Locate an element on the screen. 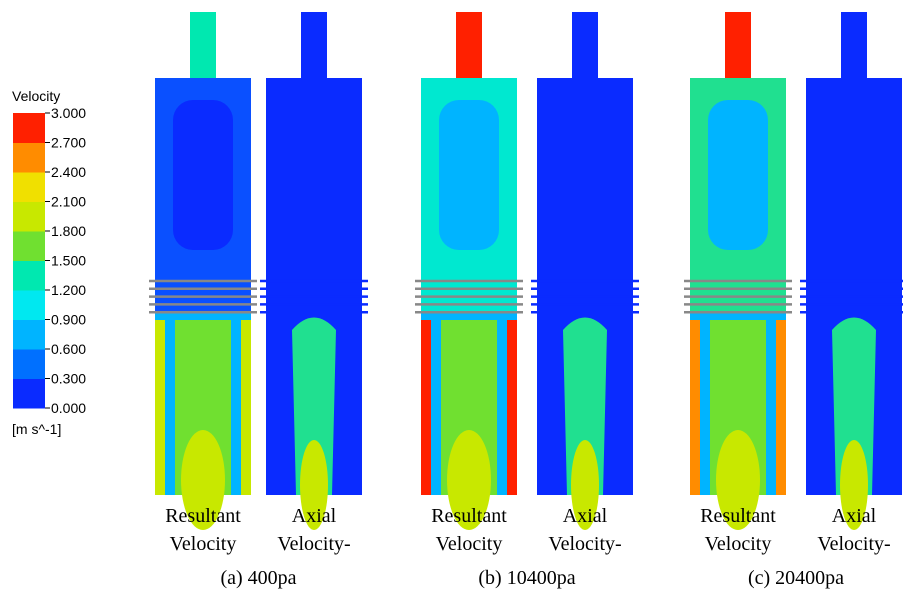 The height and width of the screenshot is (590, 903). legend-tick-label: 0.000 is located at coordinates (68, 408).